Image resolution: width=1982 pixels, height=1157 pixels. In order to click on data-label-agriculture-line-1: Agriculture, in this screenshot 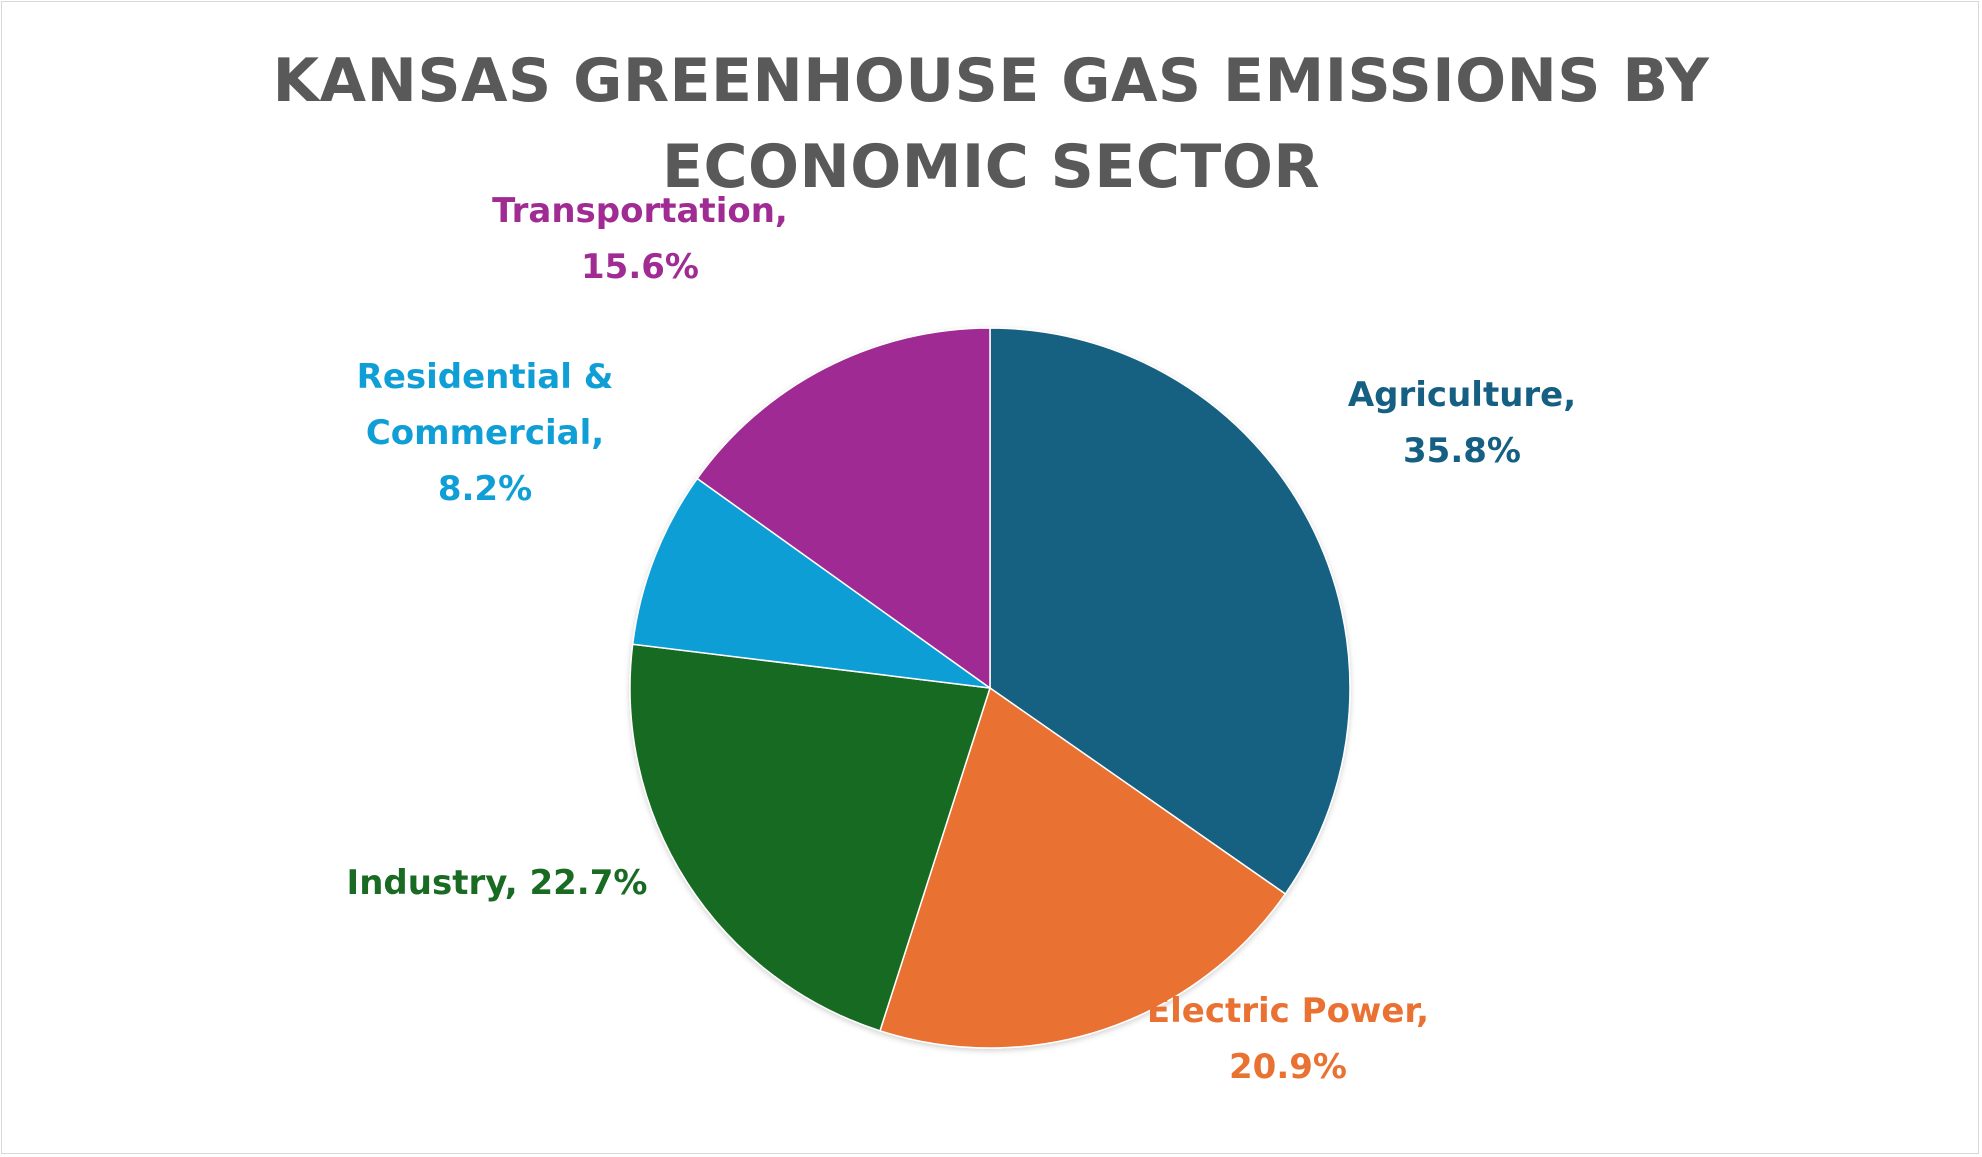, I will do `click(1462, 395)`.